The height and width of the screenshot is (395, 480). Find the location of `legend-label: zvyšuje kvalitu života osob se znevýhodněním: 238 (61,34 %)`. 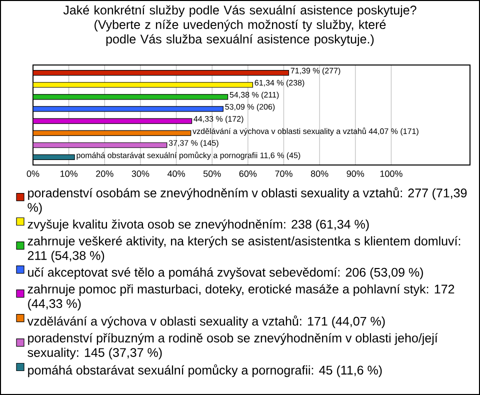

legend-label: zvyšuje kvalitu života osob se znevýhodněním: 238 (61,34 %) is located at coordinates (198, 225).